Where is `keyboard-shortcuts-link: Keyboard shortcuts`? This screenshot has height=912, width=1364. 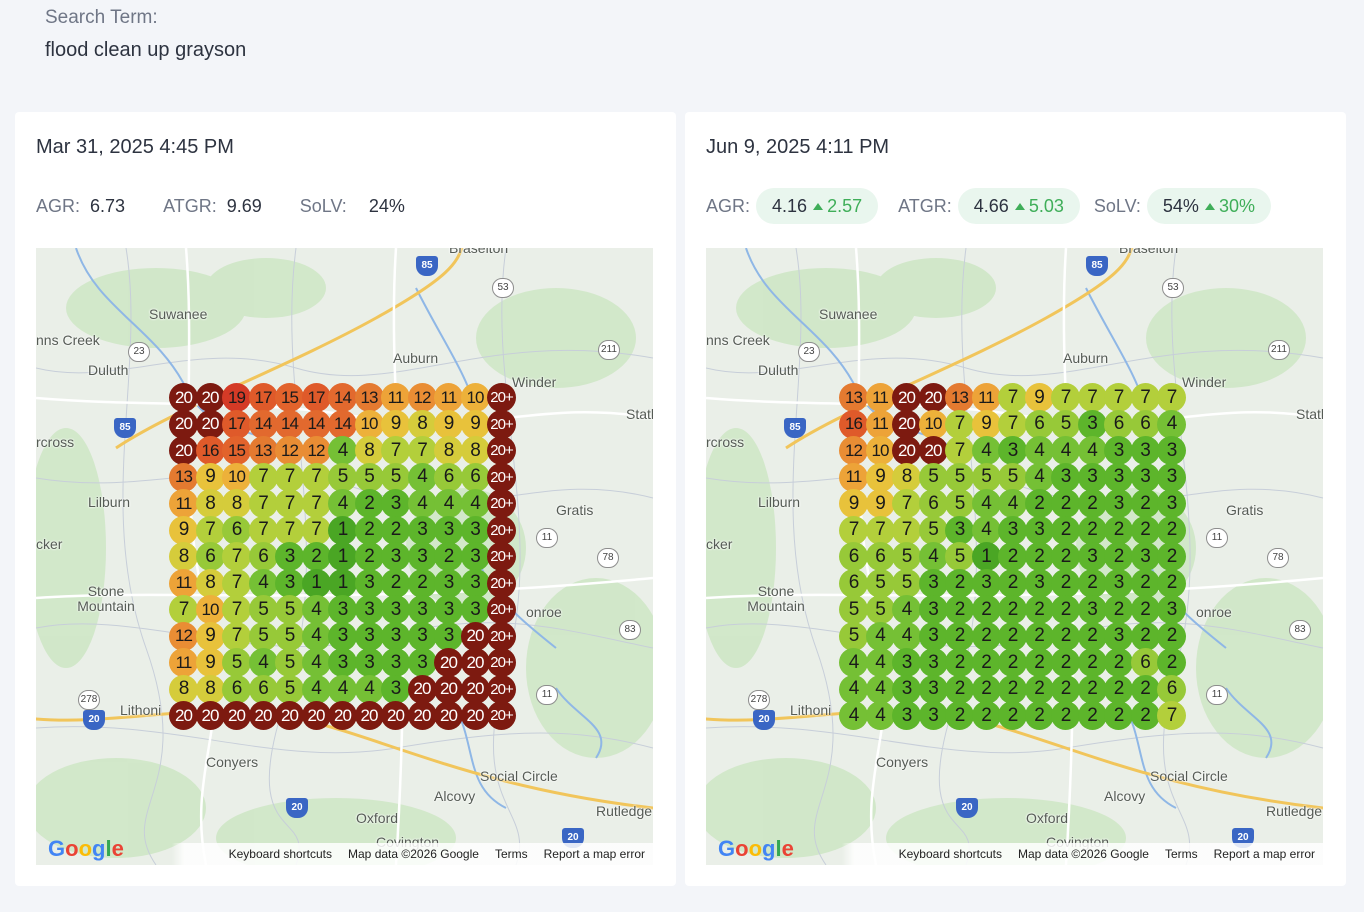 keyboard-shortcuts-link: Keyboard shortcuts is located at coordinates (280, 854).